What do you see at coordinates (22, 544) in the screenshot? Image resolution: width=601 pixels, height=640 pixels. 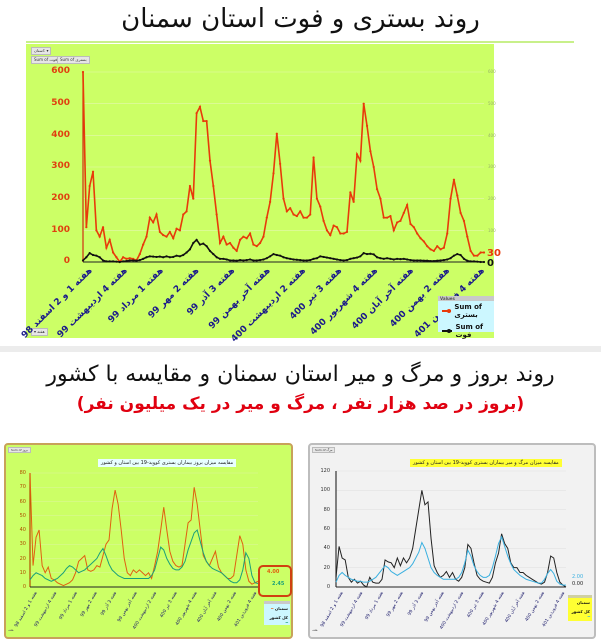 I see `y-tick: 30` at bounding box center [22, 544].